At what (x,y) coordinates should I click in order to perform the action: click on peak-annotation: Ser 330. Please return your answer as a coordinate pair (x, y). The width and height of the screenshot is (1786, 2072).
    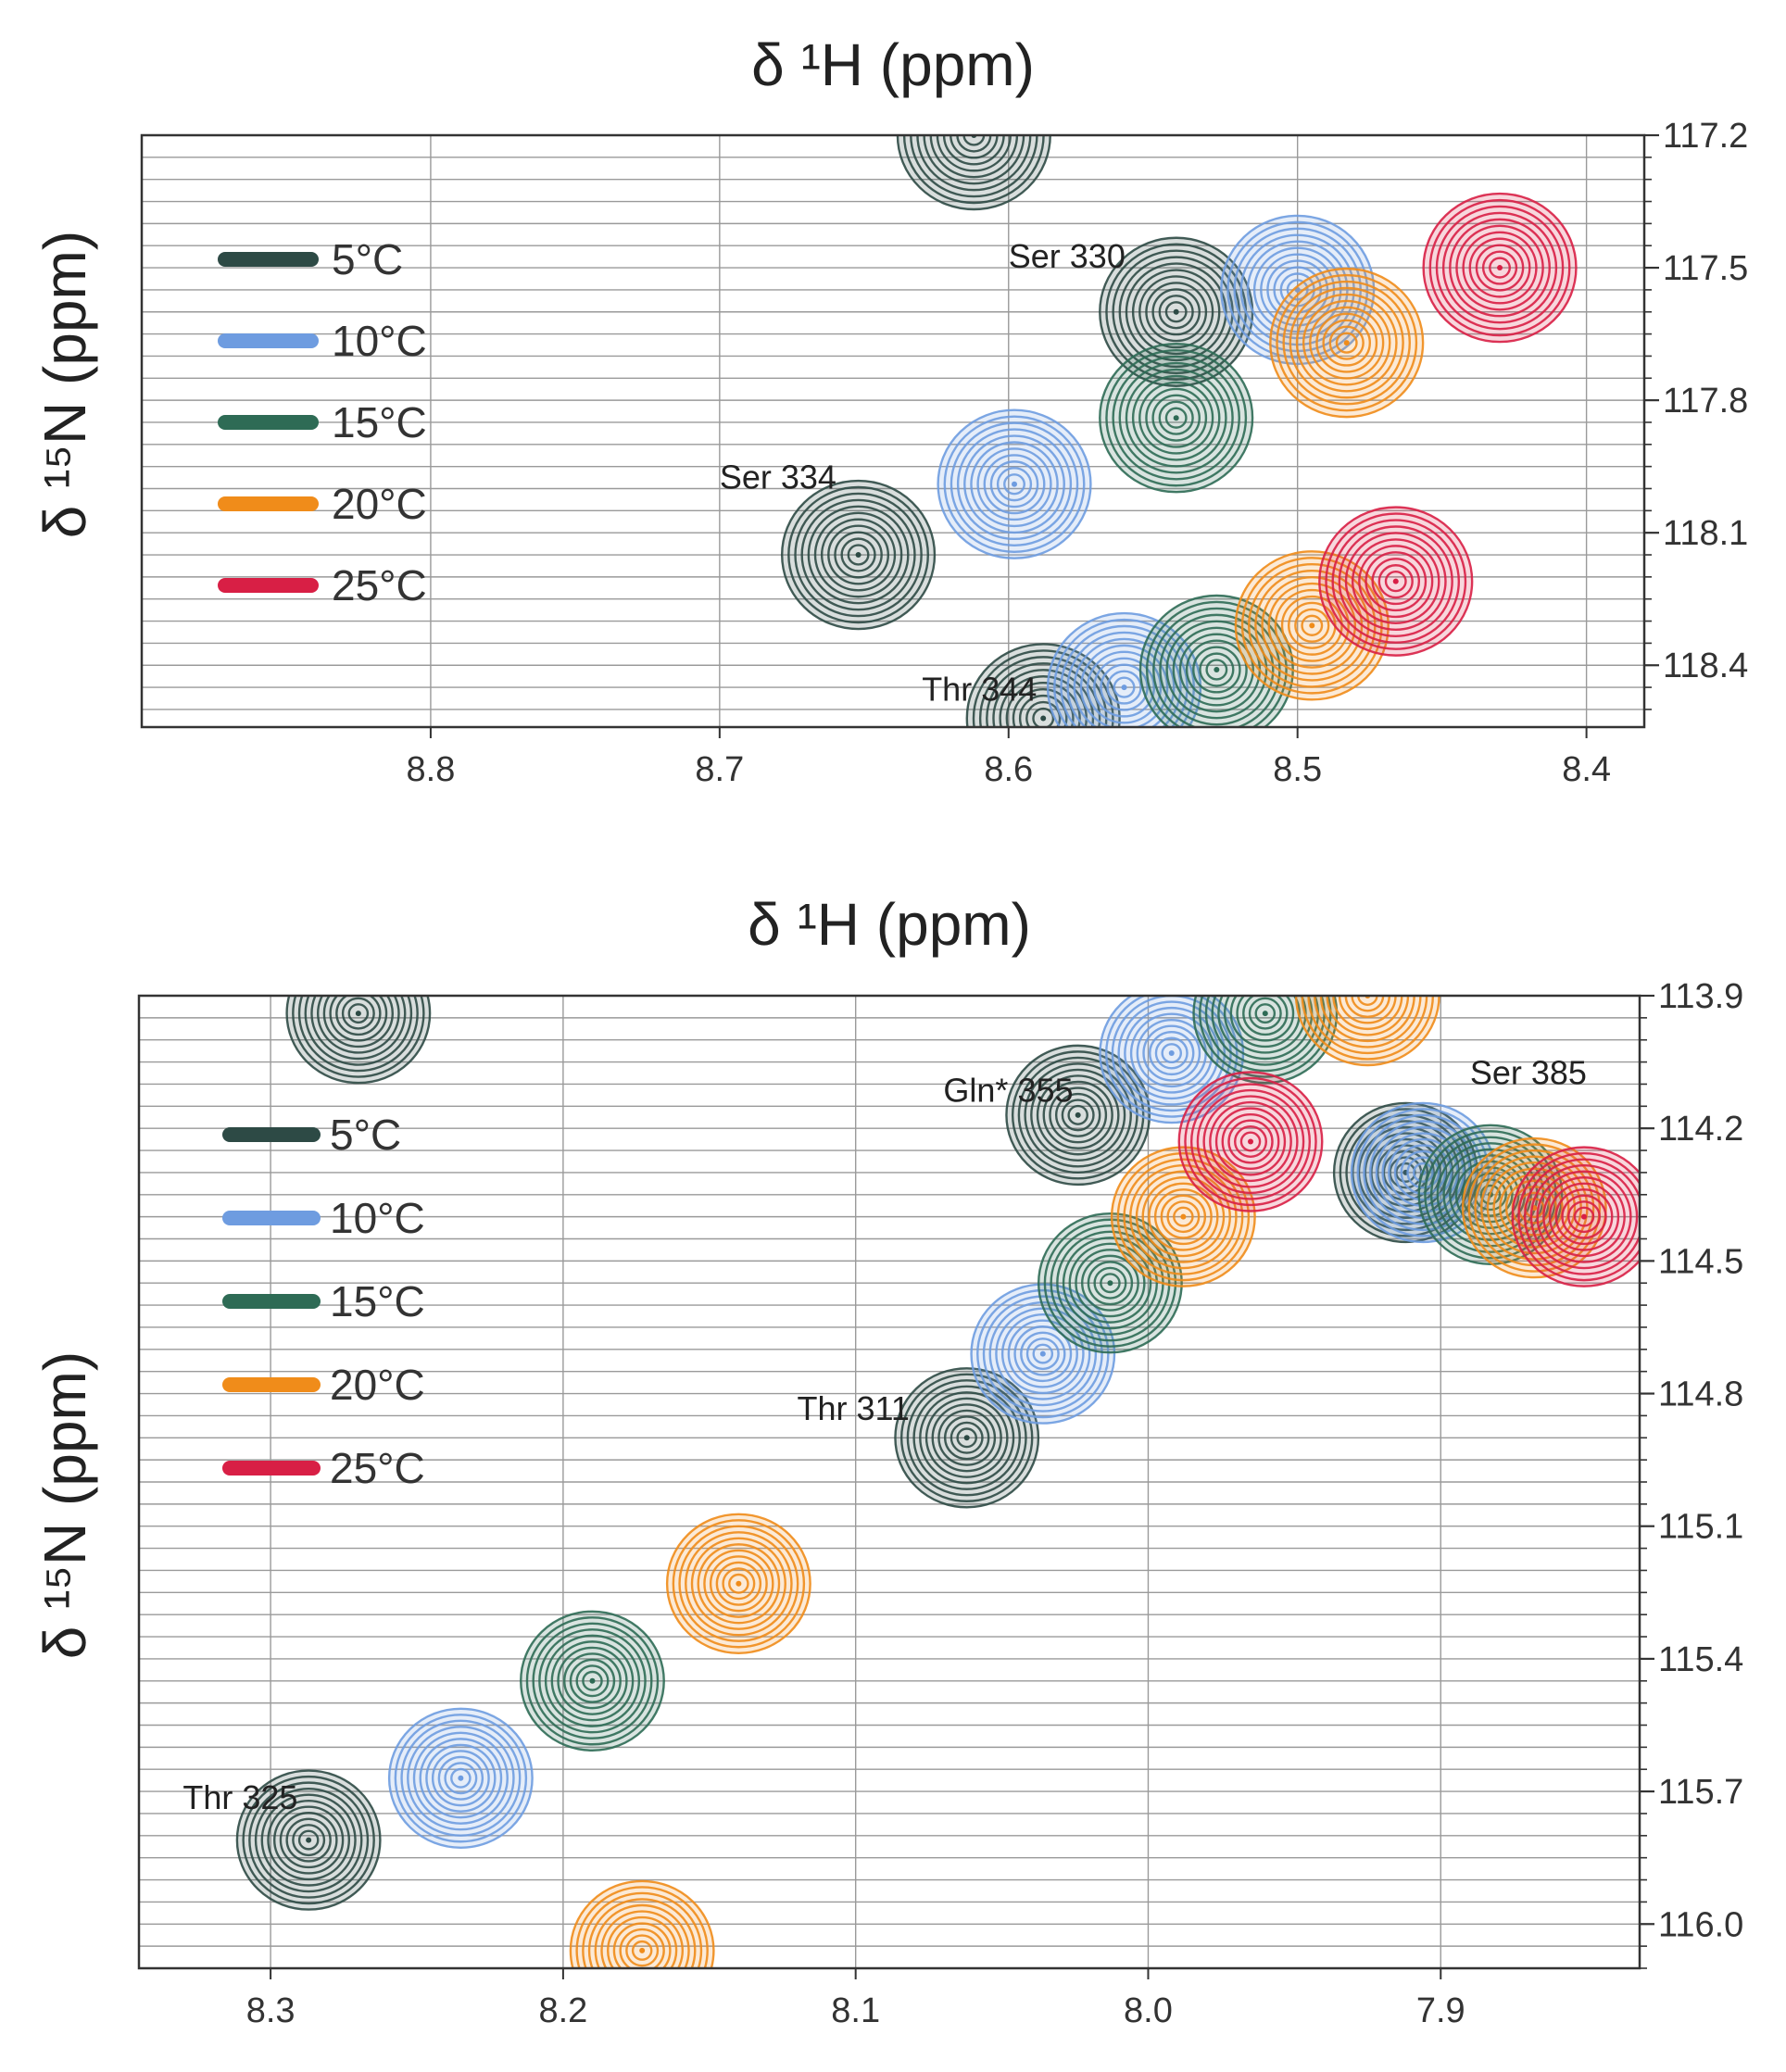
    Looking at the image, I should click on (1067, 256).